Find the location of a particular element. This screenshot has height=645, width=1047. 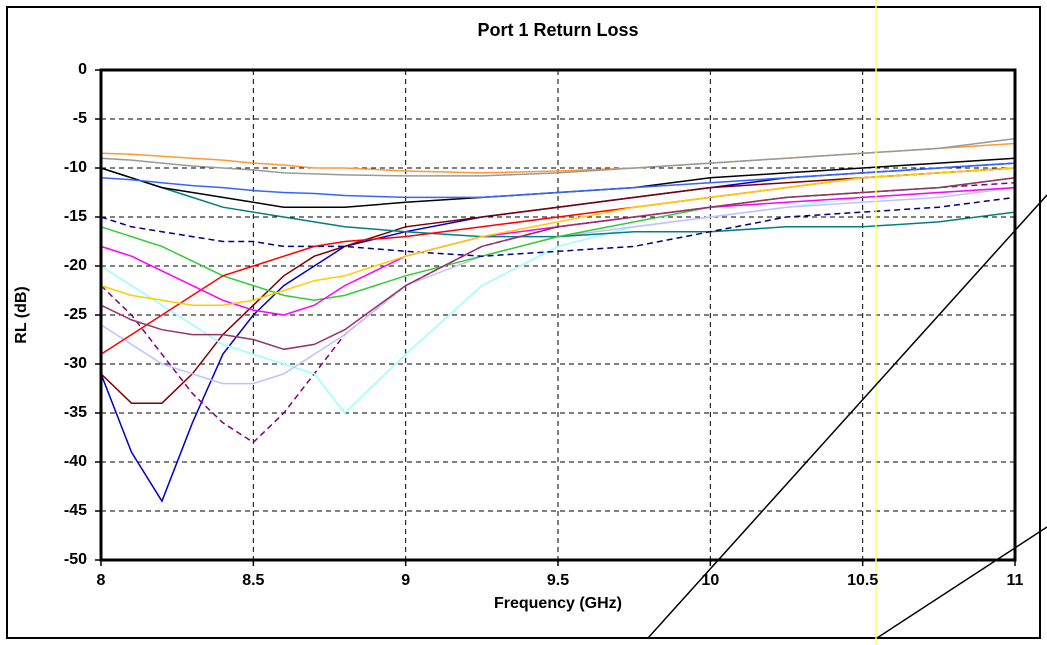

y-axis-label: RL (dB) is located at coordinates (21, 314).